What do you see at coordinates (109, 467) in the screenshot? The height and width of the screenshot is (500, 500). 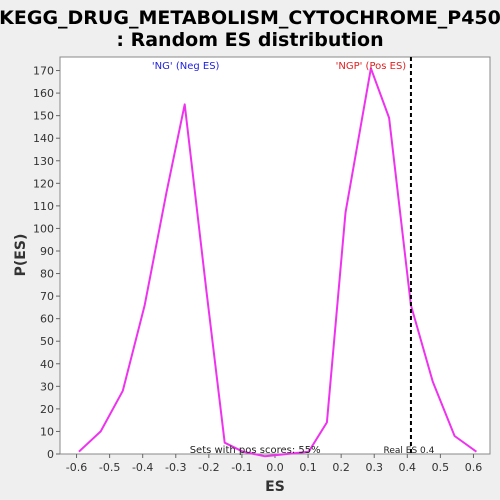 I see `x-tick-label: -0.5` at bounding box center [109, 467].